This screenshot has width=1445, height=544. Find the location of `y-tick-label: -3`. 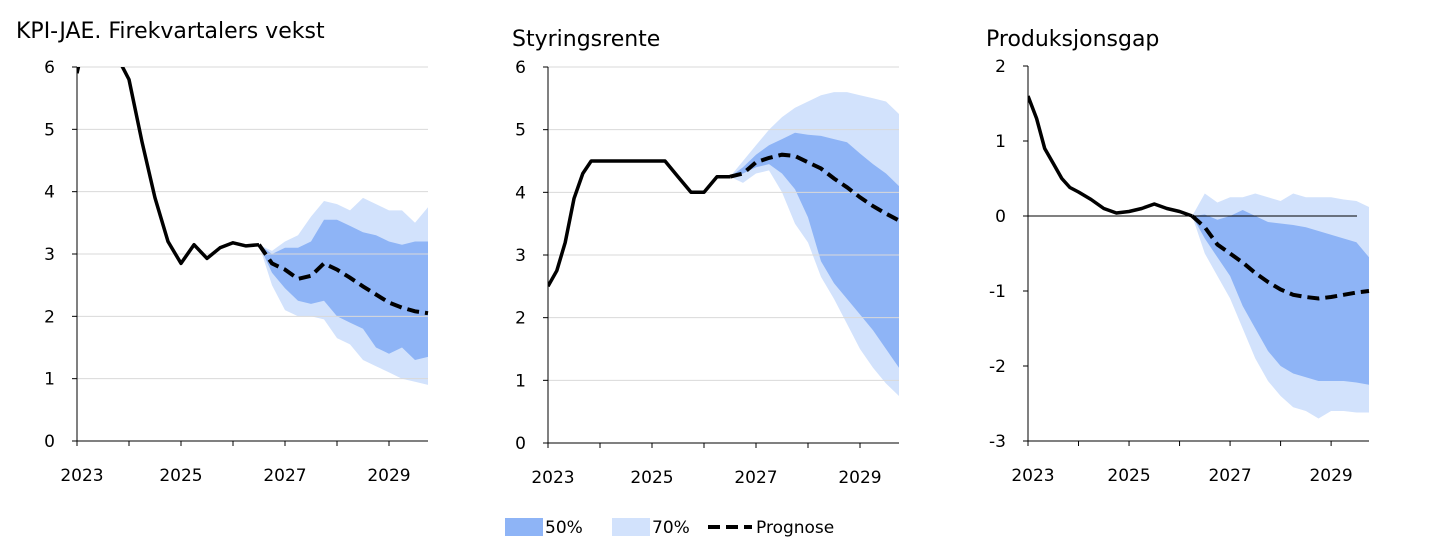

y-tick-label: -3 is located at coordinates (997, 442).